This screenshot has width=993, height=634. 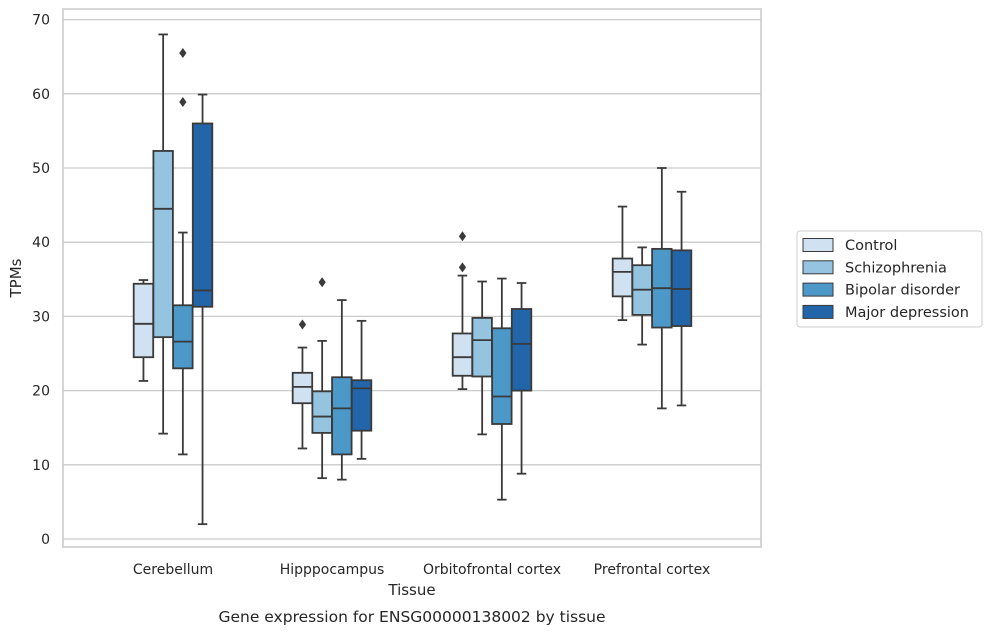 I want to click on y-axis-label: TPMs, so click(x=16, y=278).